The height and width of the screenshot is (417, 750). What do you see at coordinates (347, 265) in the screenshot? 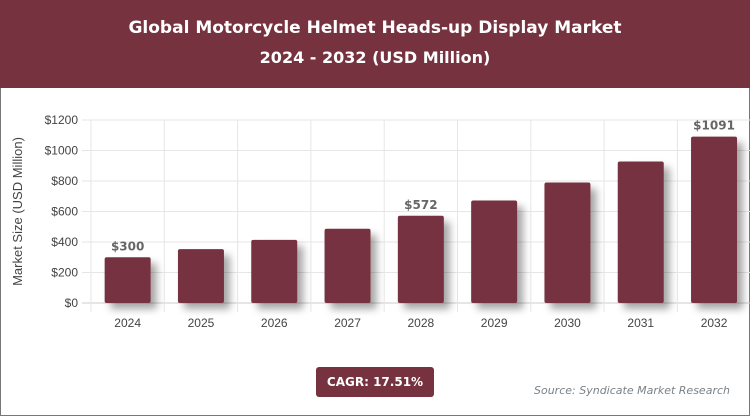
I see `bar-2027` at bounding box center [347, 265].